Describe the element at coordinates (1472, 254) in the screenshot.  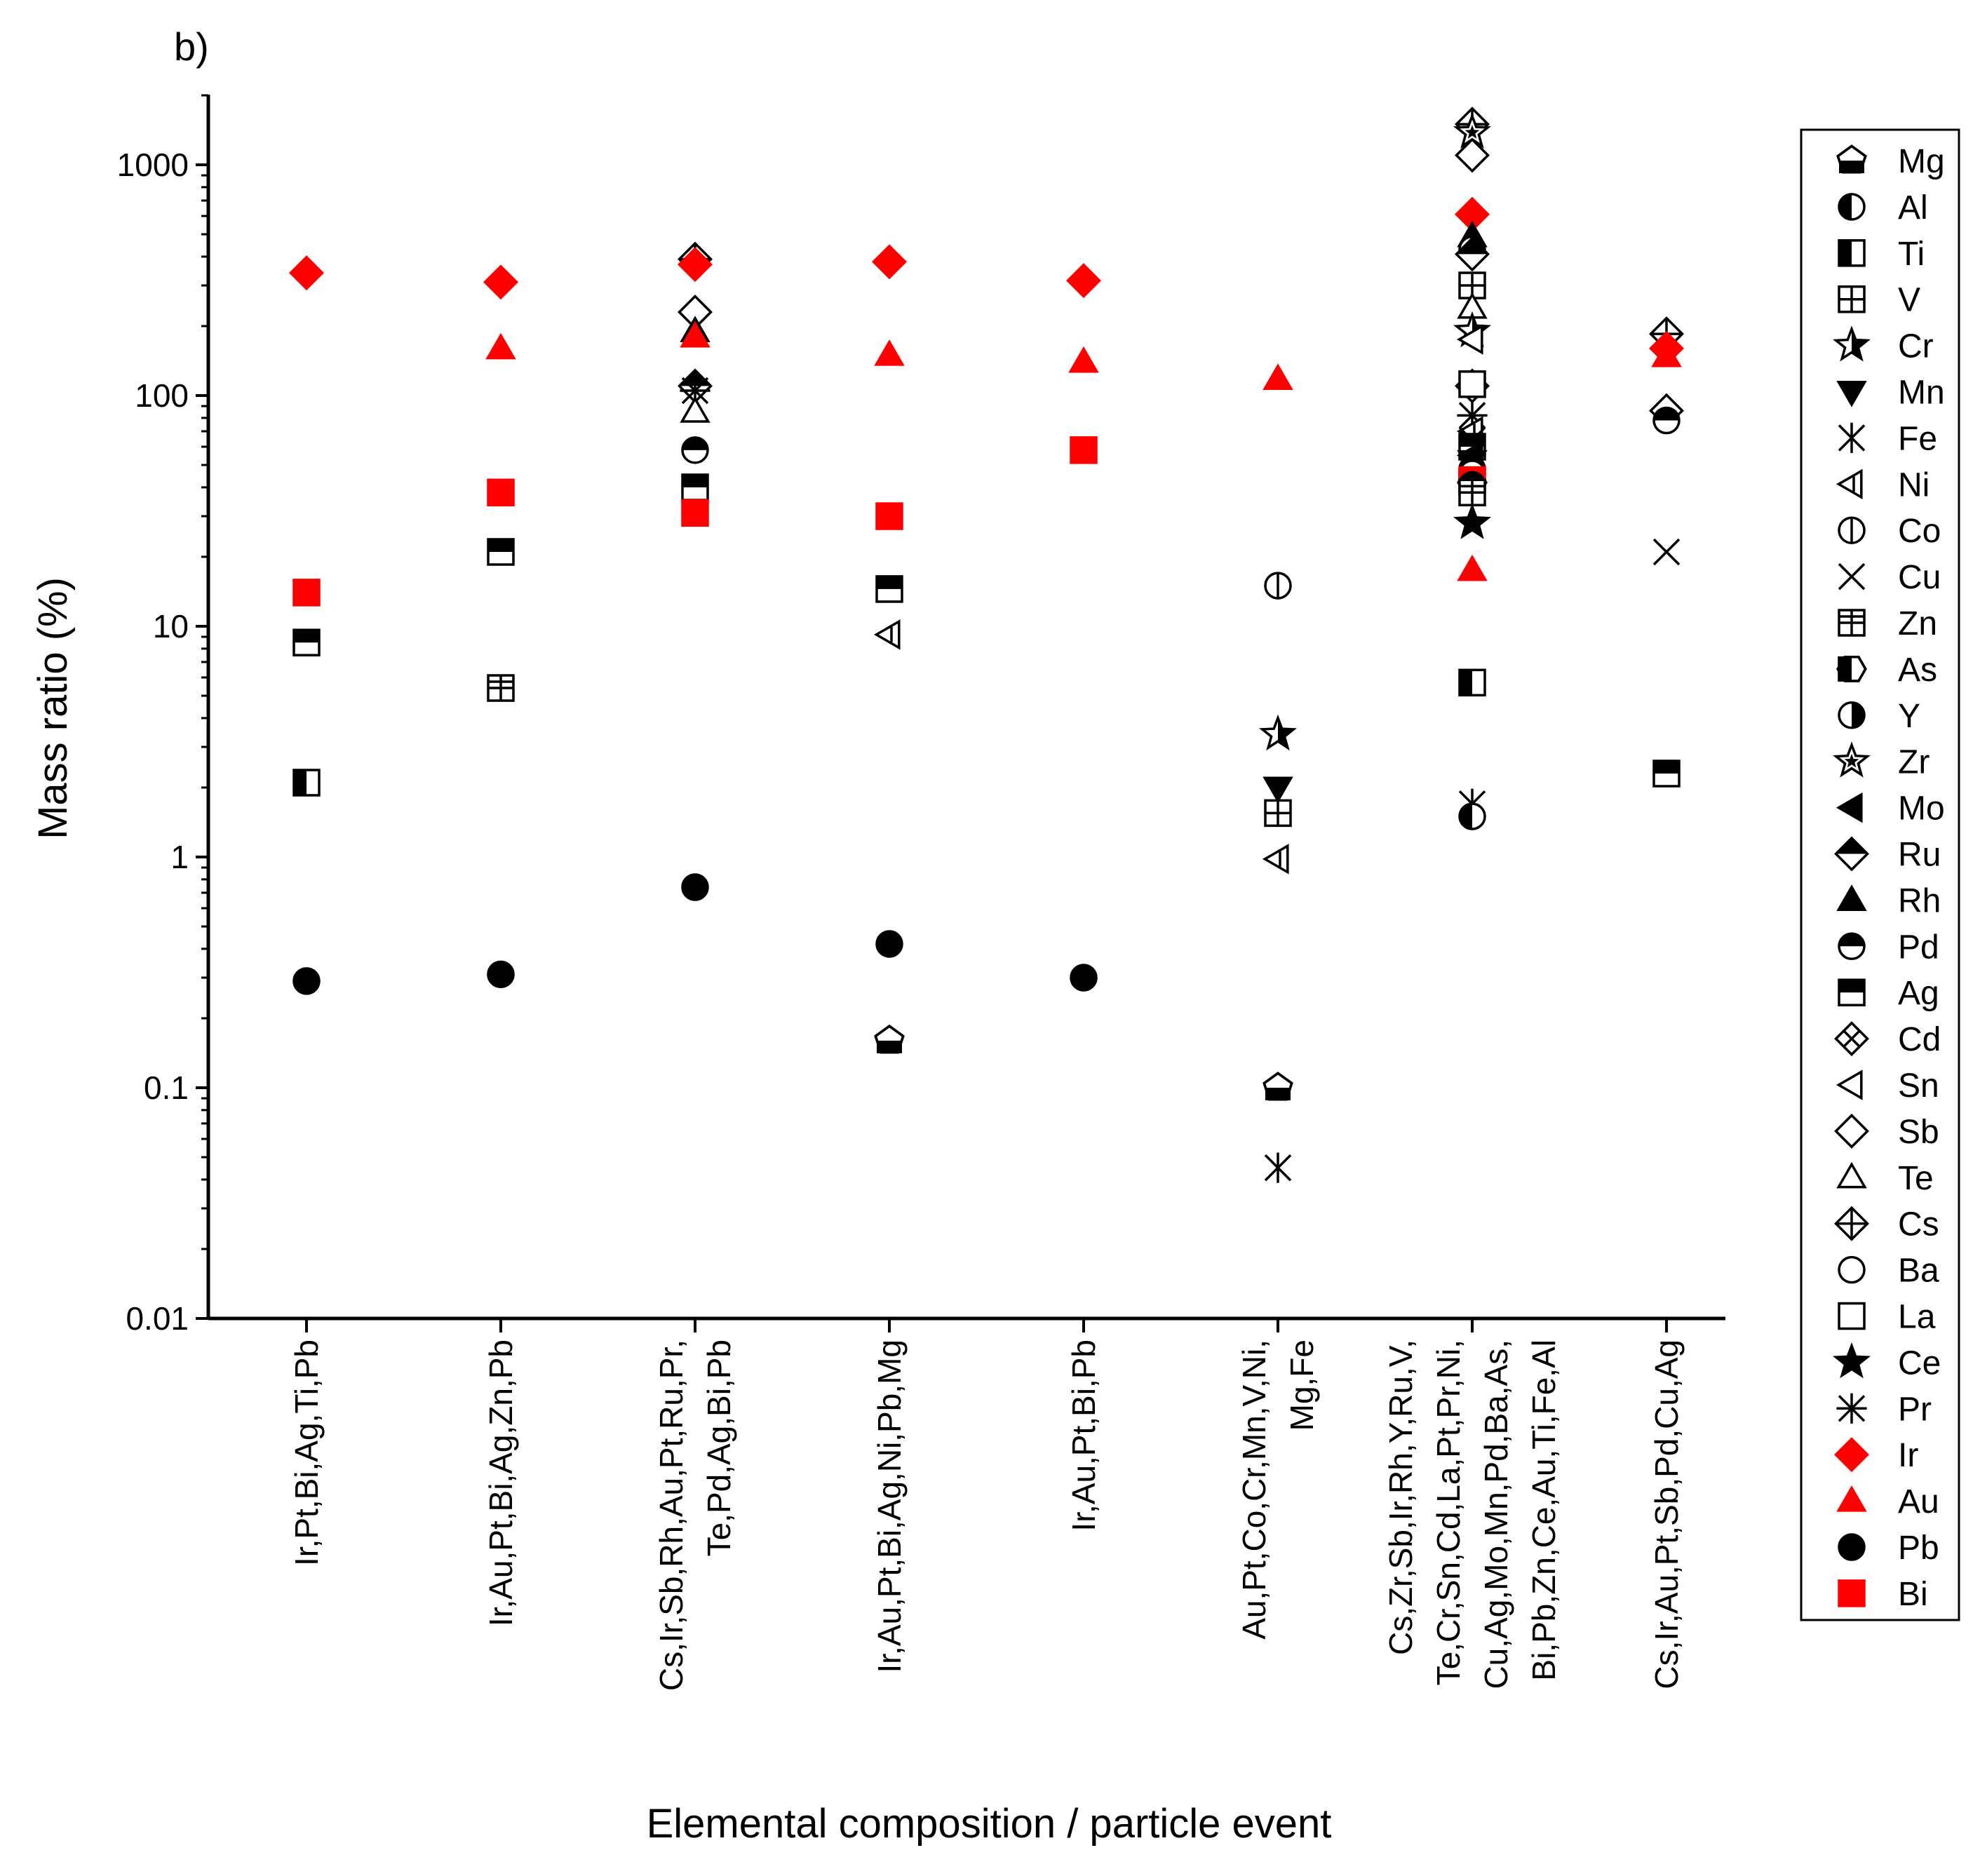
I see `data-point-ru` at that location.